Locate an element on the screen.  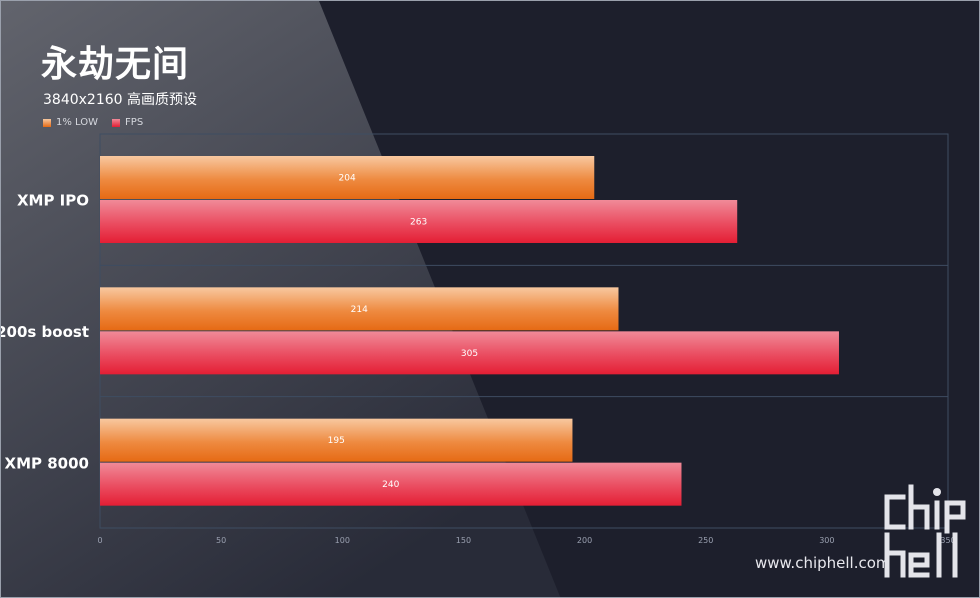
legend-label-fps: FPS is located at coordinates (134, 122).